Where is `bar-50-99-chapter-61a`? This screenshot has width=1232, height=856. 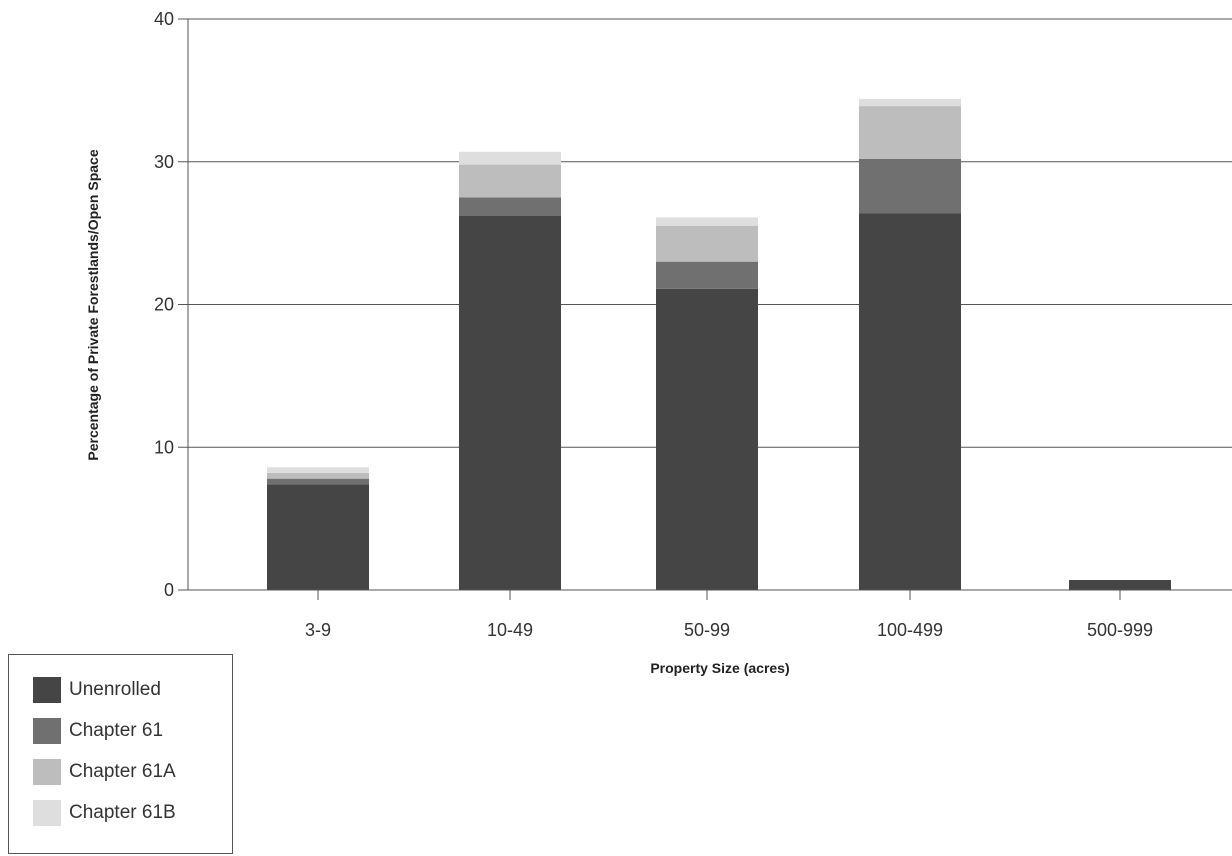
bar-50-99-chapter-61a is located at coordinates (707, 243).